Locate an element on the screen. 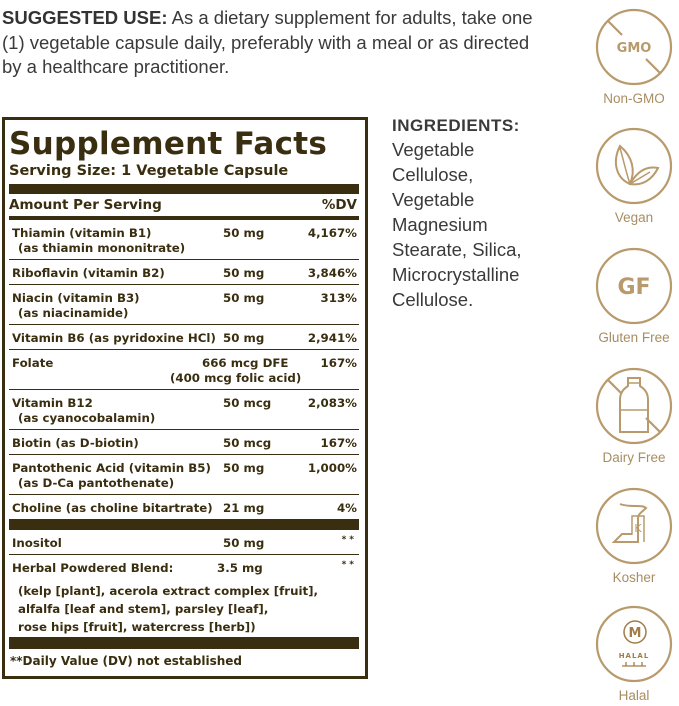  badge-label: Halal is located at coordinates (634, 695).